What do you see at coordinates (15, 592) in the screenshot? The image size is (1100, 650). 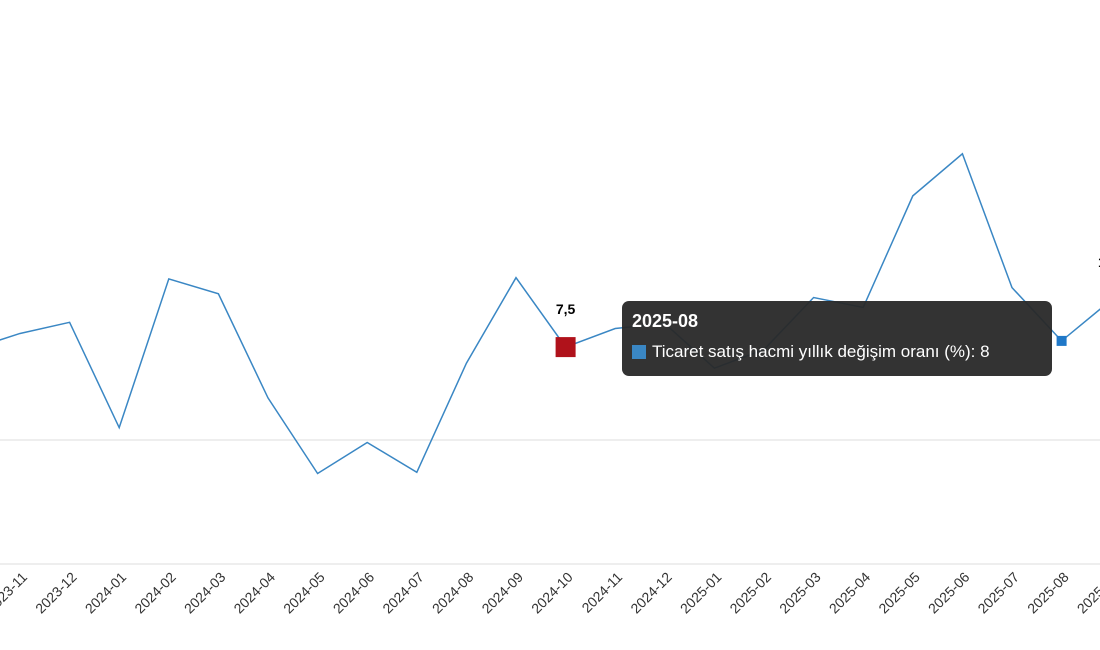 I see `x-tick-label: 2023-11` at bounding box center [15, 592].